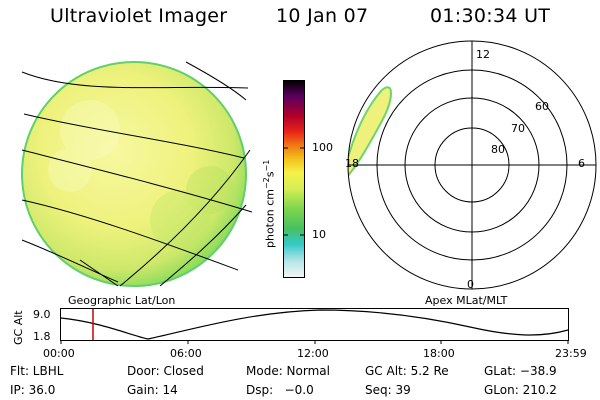 Image resolution: width=600 pixels, height=400 pixels. Describe the element at coordinates (313, 353) in the screenshot. I see `timeline-x-tick-1200: 12:00` at that location.